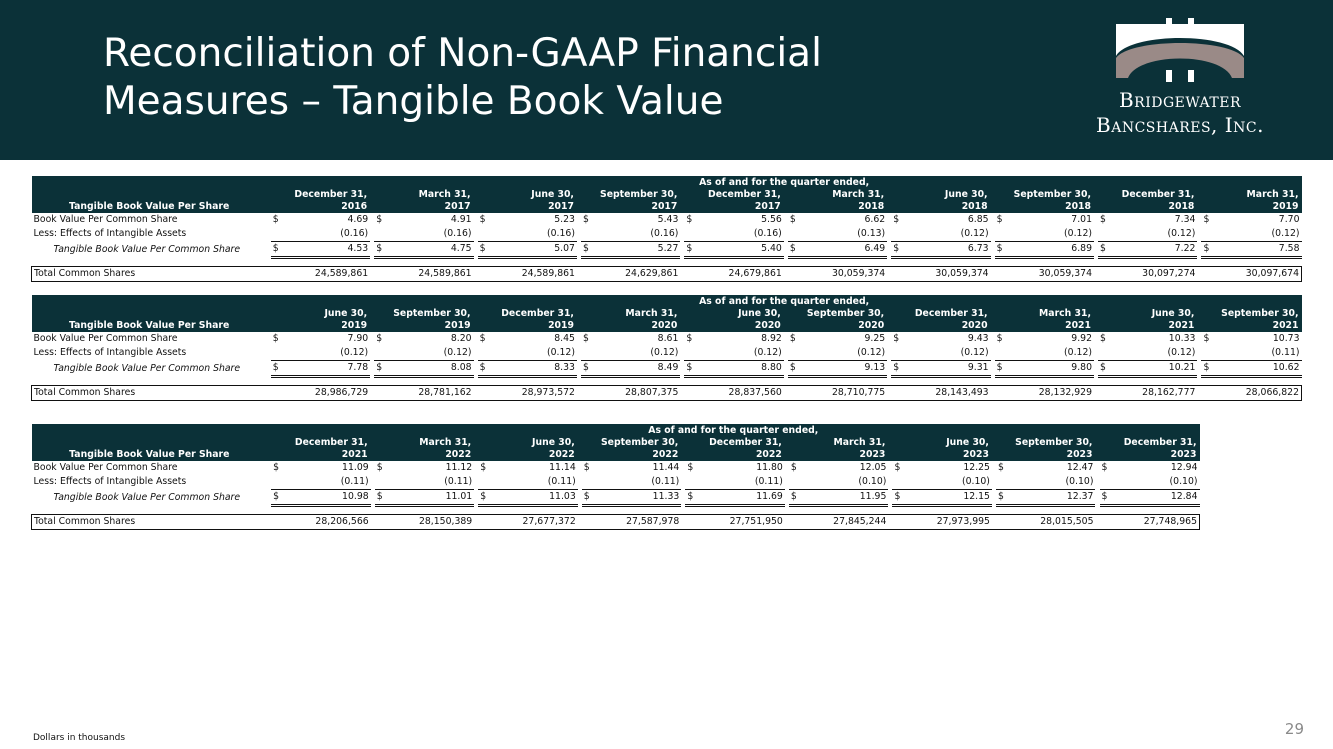 Image resolution: width=1333 pixels, height=749 pixels. I want to click on period-year: 2023, so click(1043, 455).